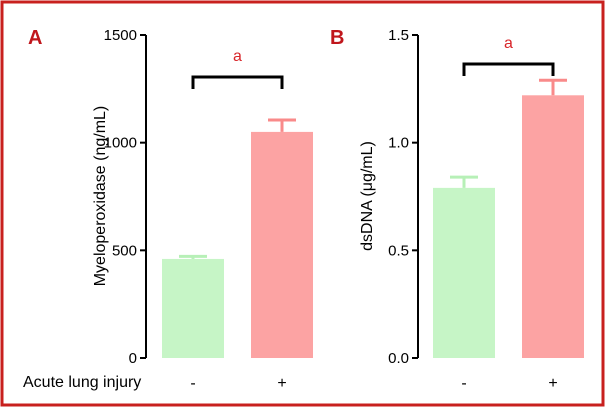 Image resolution: width=605 pixels, height=407 pixels. What do you see at coordinates (35, 38) in the screenshot?
I see `panel-a-letter: A` at bounding box center [35, 38].